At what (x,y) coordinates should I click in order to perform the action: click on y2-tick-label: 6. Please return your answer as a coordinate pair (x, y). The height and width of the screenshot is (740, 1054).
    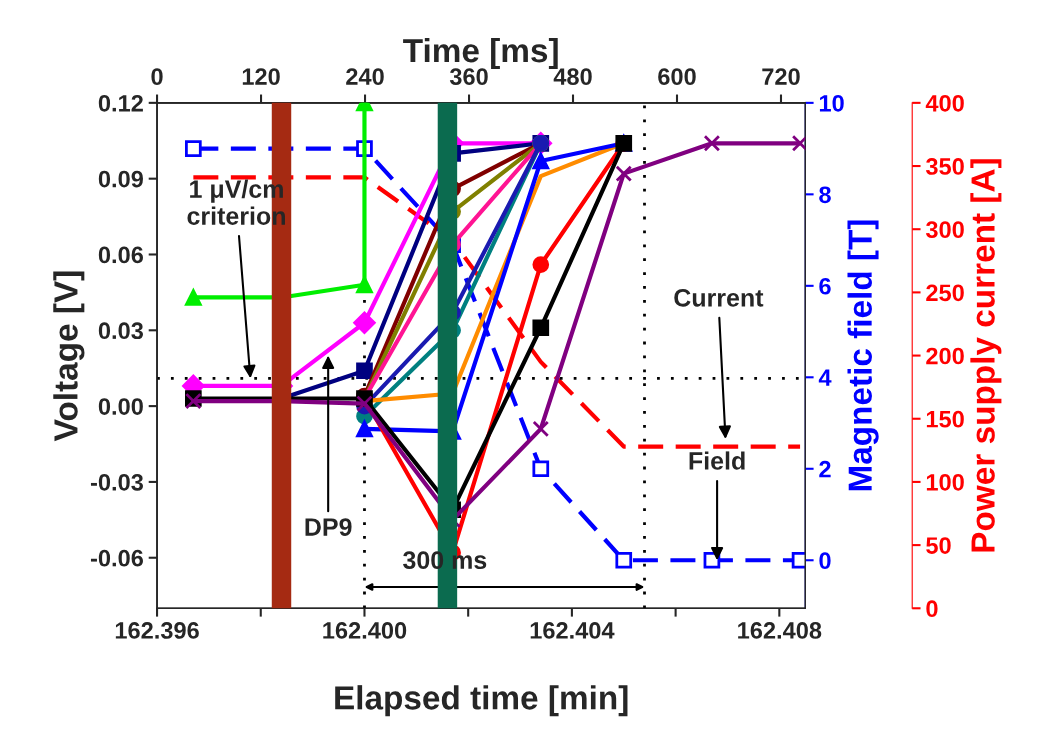
    Looking at the image, I should click on (825, 286).